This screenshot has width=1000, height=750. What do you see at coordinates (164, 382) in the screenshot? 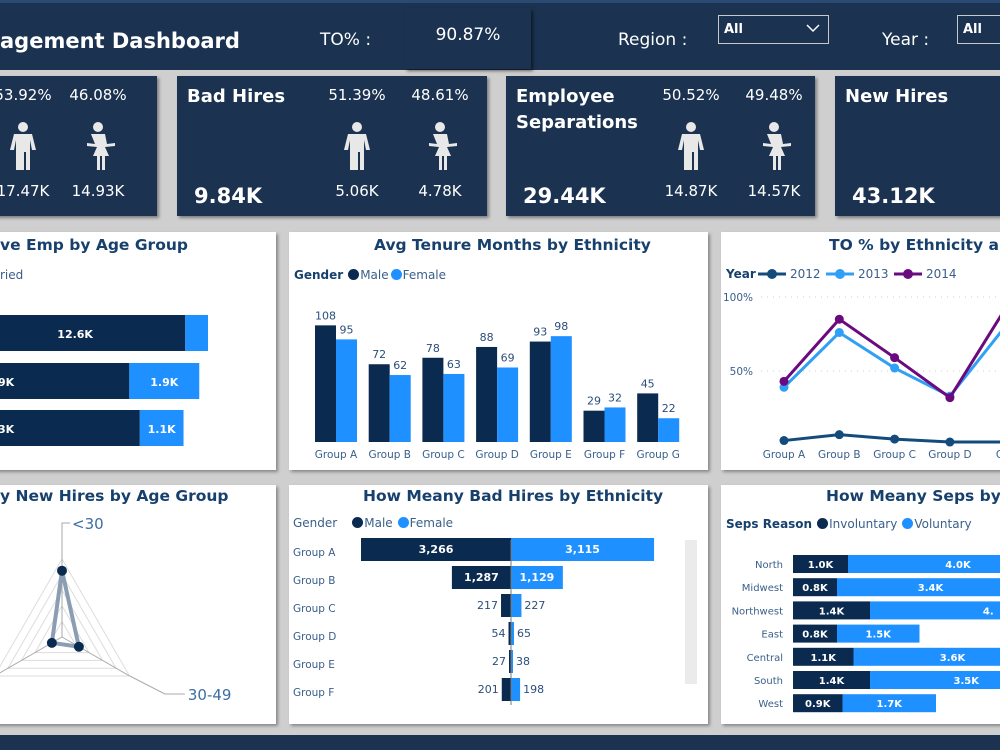
I see `data-label: 1.9K` at bounding box center [164, 382].